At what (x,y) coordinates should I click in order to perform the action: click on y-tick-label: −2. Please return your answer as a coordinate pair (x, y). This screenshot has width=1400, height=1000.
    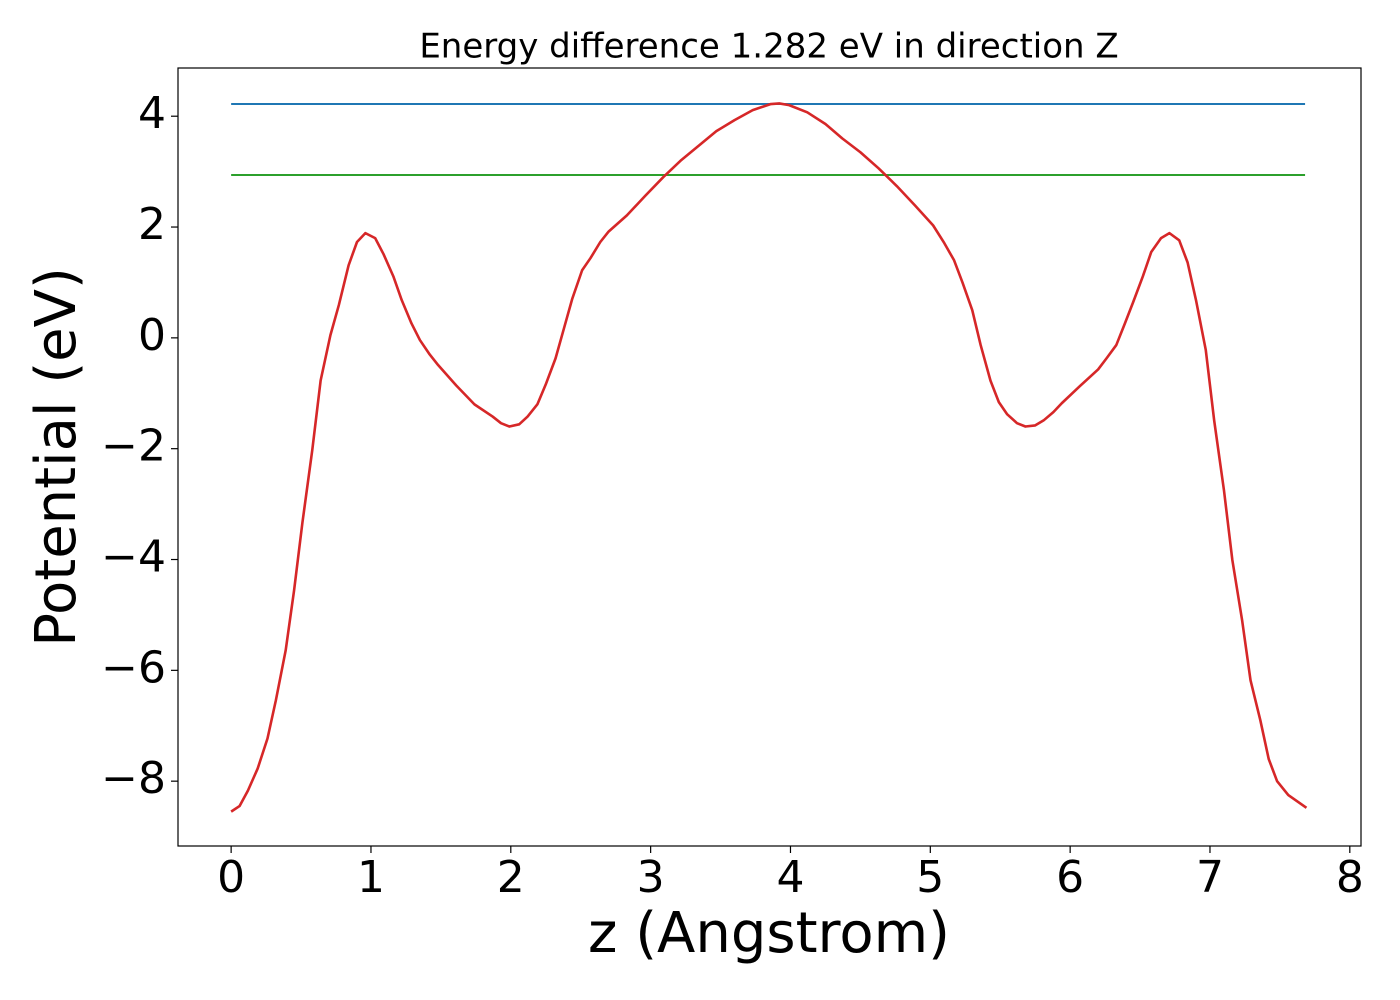
    Looking at the image, I should click on (133, 446).